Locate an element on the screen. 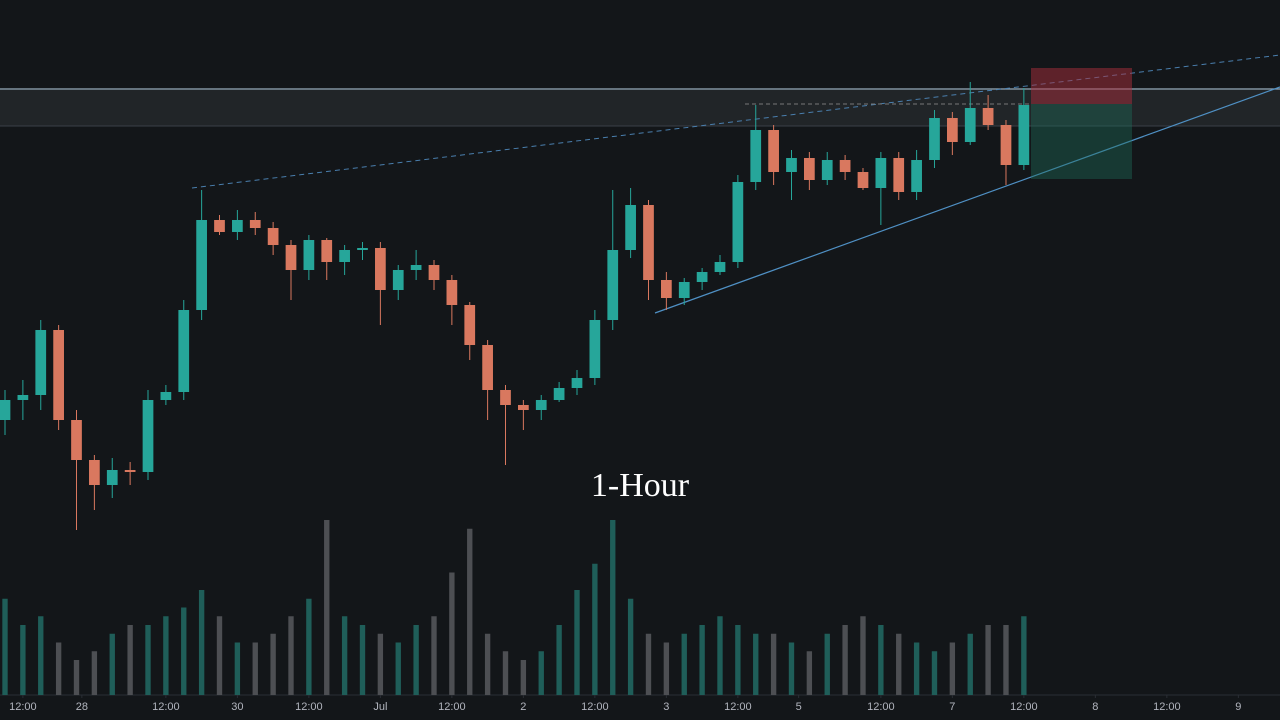 The height and width of the screenshot is (720, 1280). chart-title: 1-Hour is located at coordinates (640, 485).